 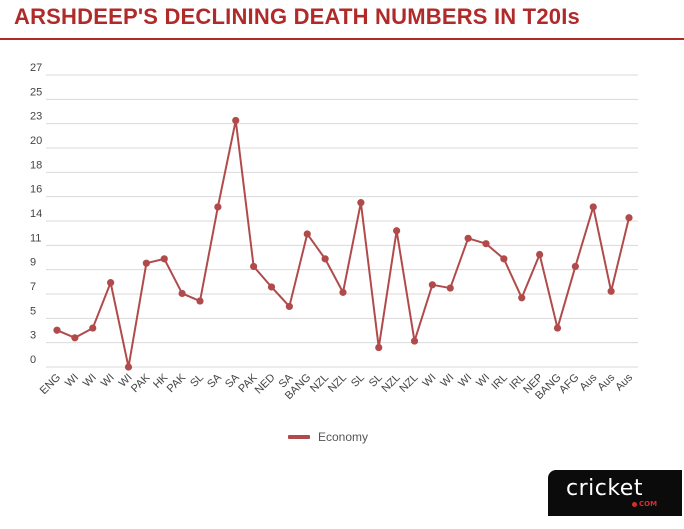 I want to click on y-tick-label: 5, so click(x=33, y=311).